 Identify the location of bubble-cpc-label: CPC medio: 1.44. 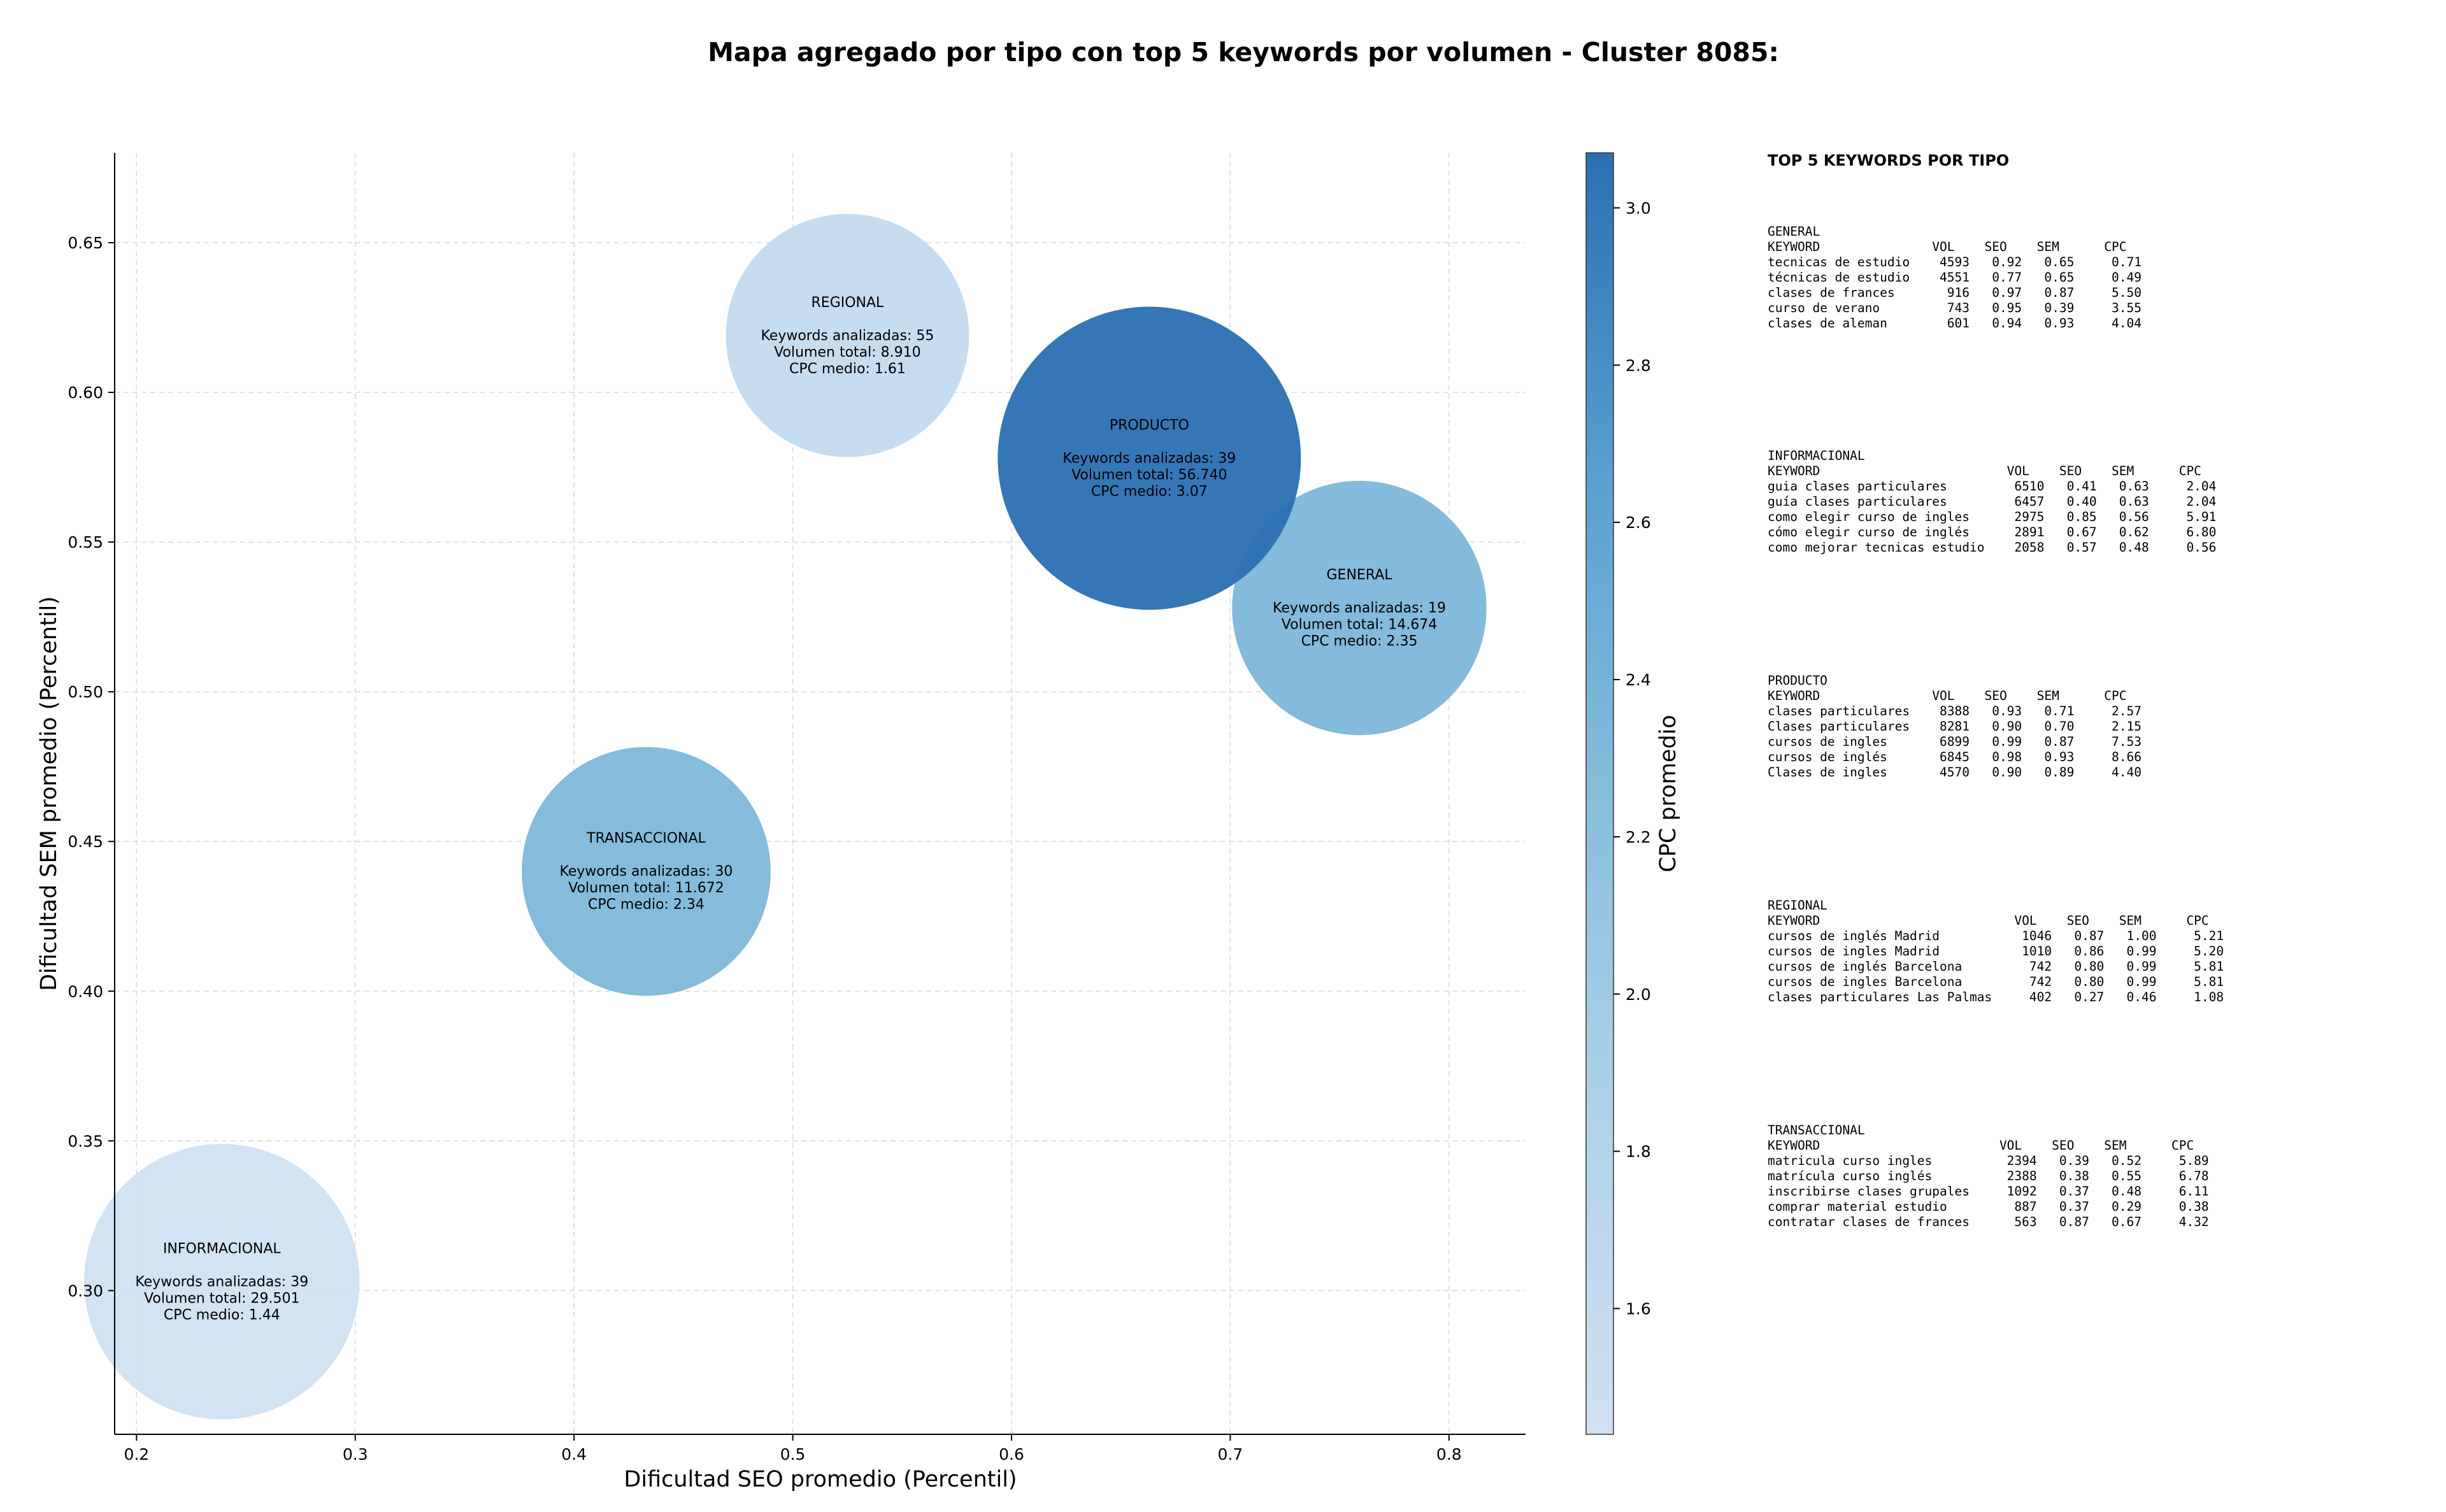
(222, 1315).